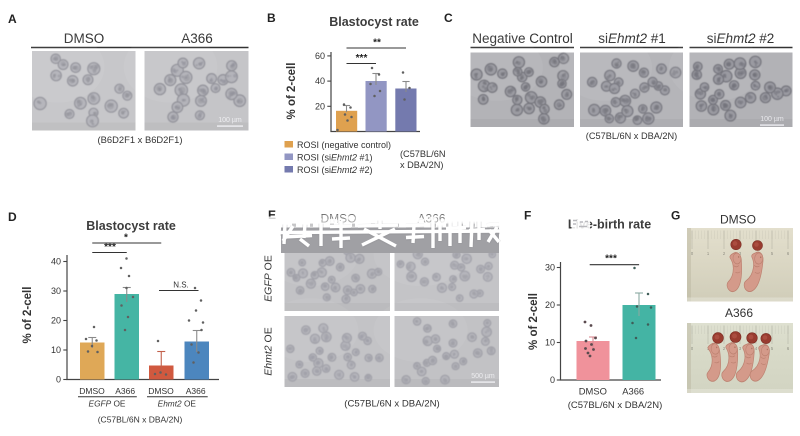  I want to click on svg-text: A, so click(12, 19).